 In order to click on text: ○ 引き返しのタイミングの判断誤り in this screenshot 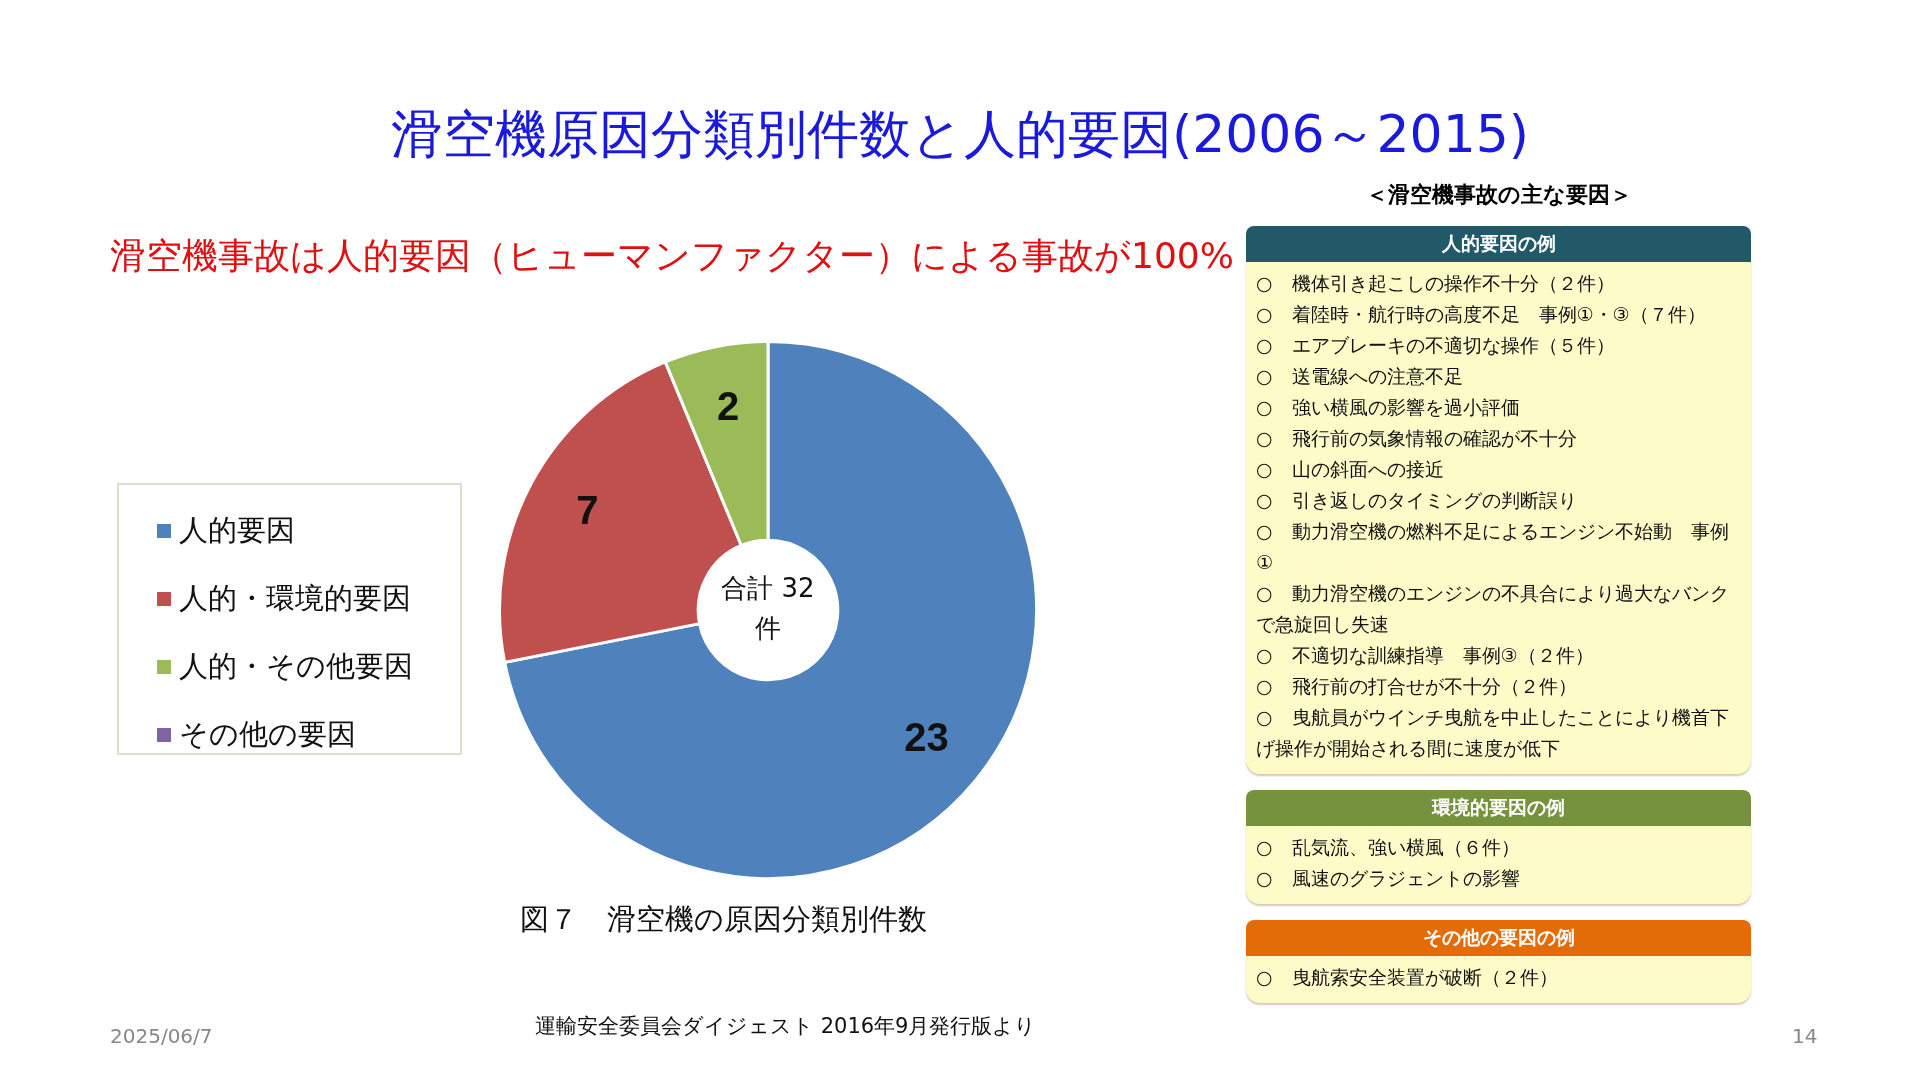, I will do `click(1417, 500)`.